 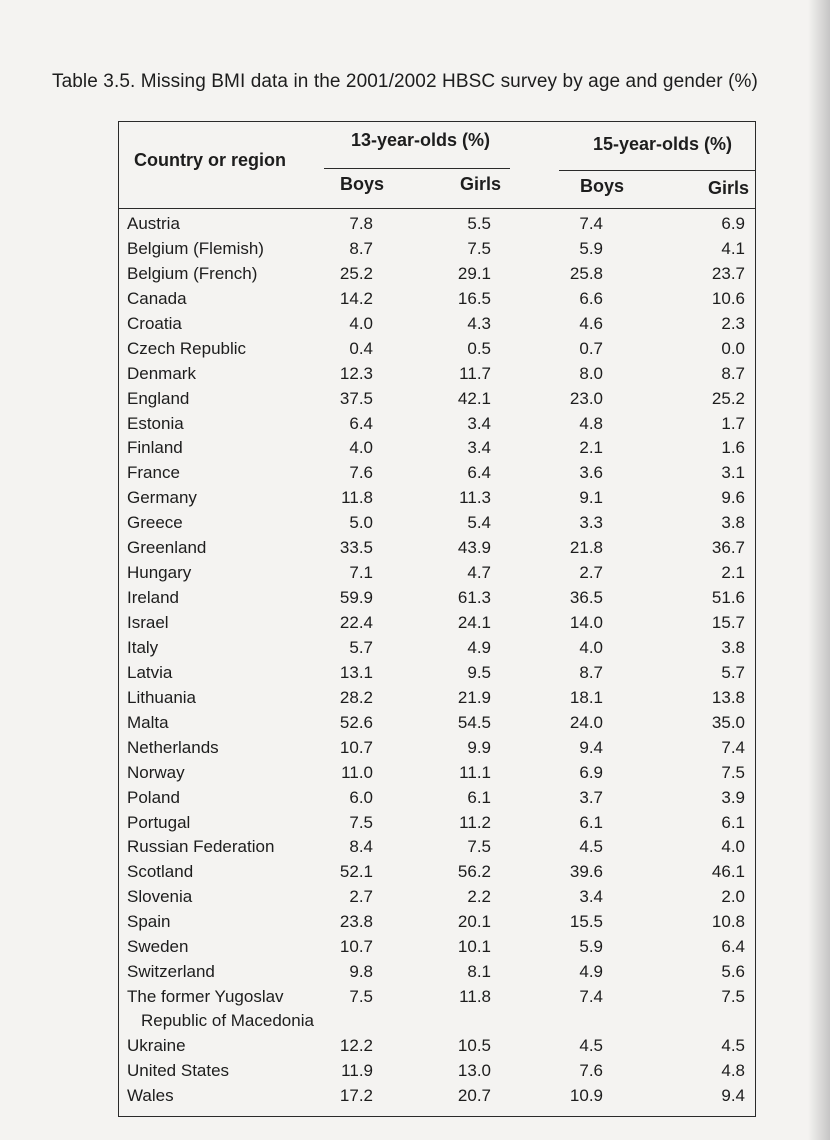 I want to click on boys-13-cell: 6.0, so click(x=361, y=797).